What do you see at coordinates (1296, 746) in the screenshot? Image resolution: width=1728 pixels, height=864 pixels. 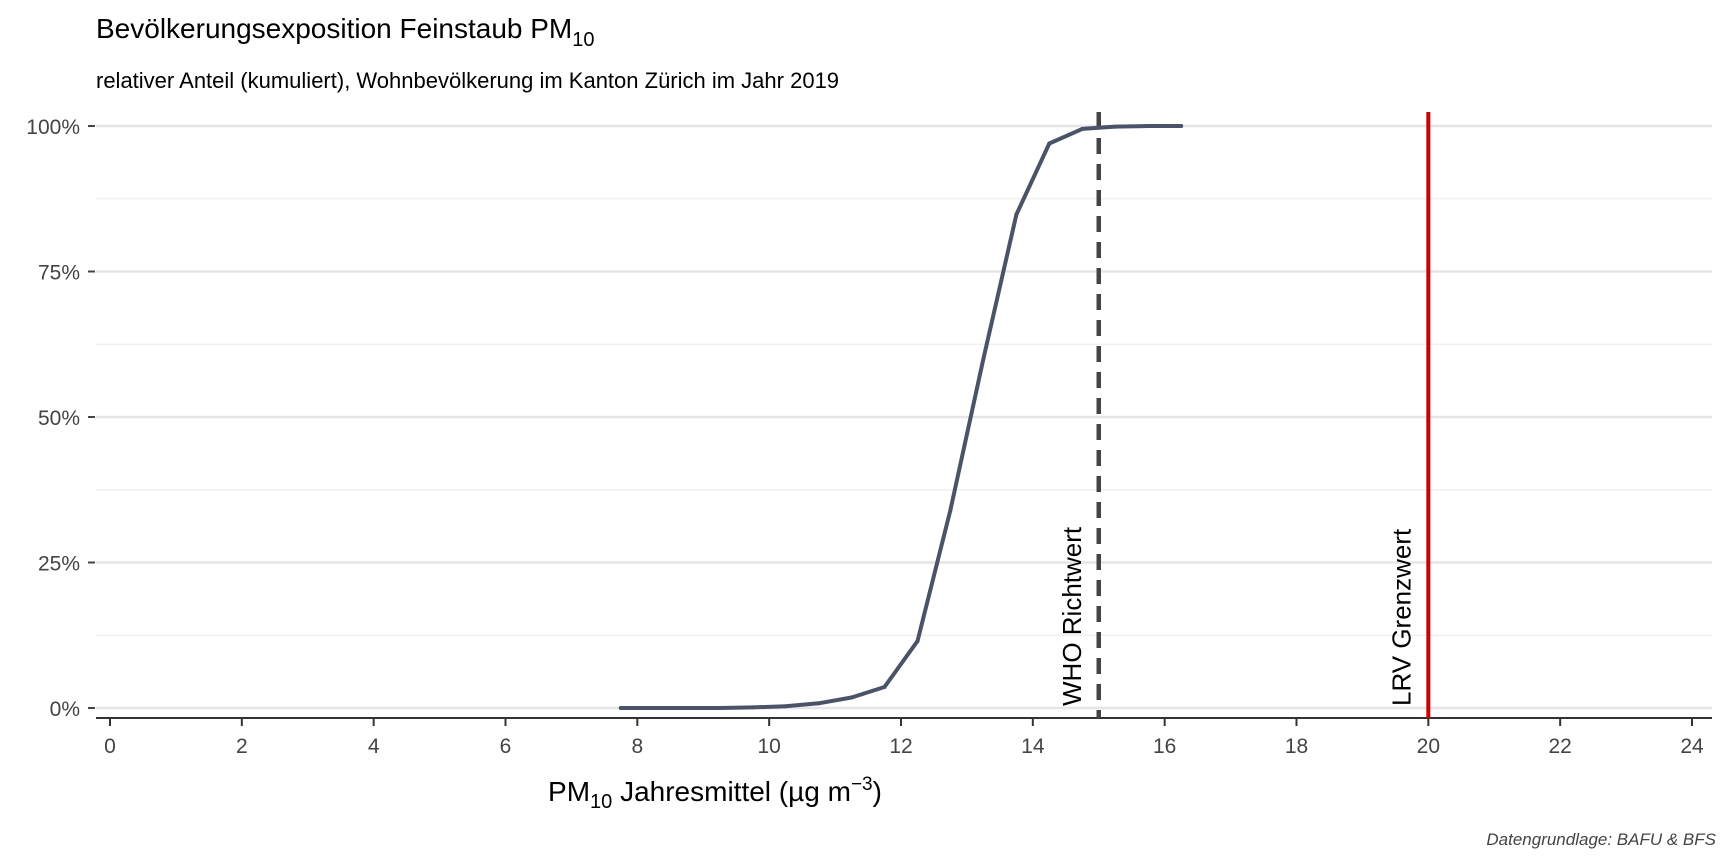 I see `x-tick-label: 18` at bounding box center [1296, 746].